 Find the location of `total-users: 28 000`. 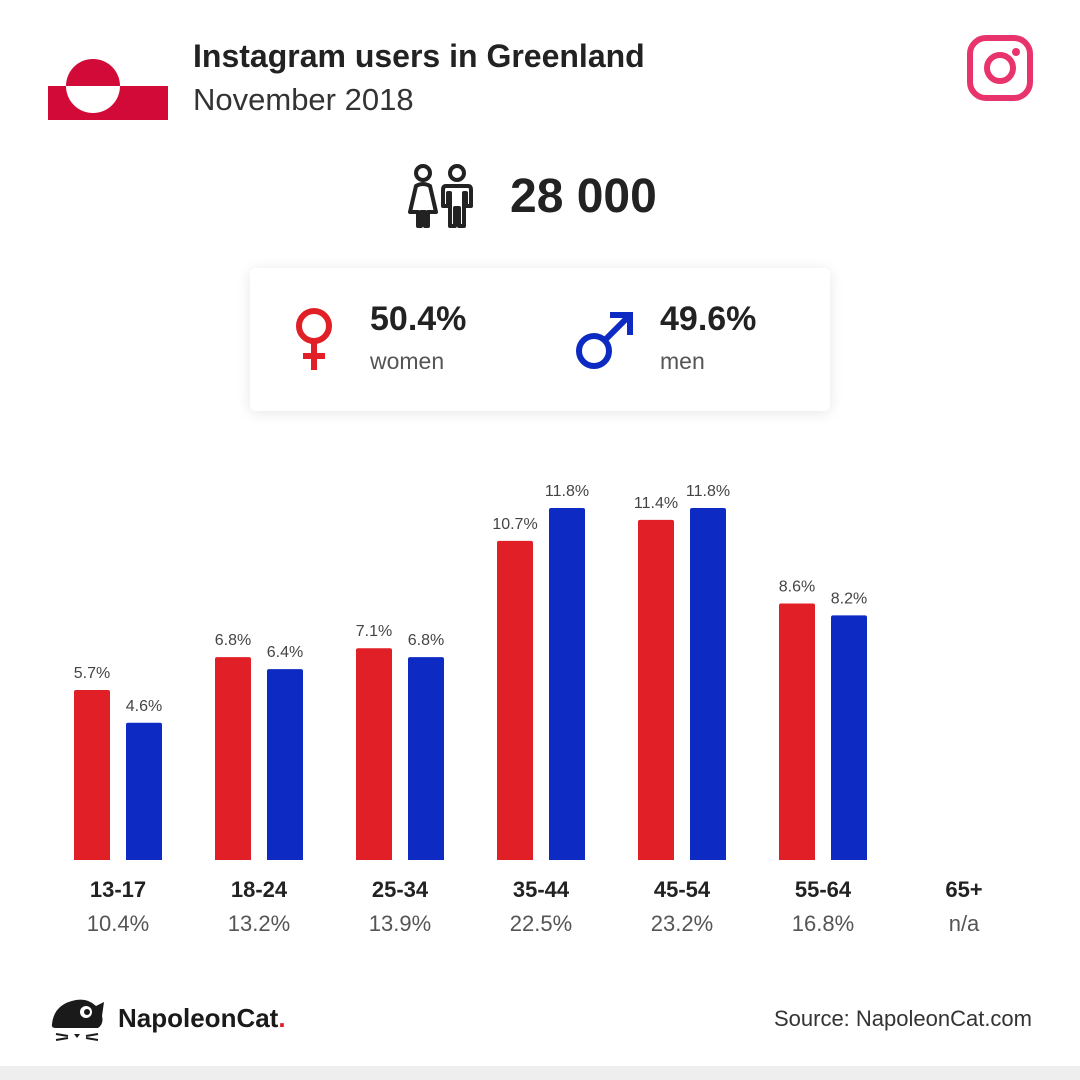

total-users: 28 000 is located at coordinates (530, 196).